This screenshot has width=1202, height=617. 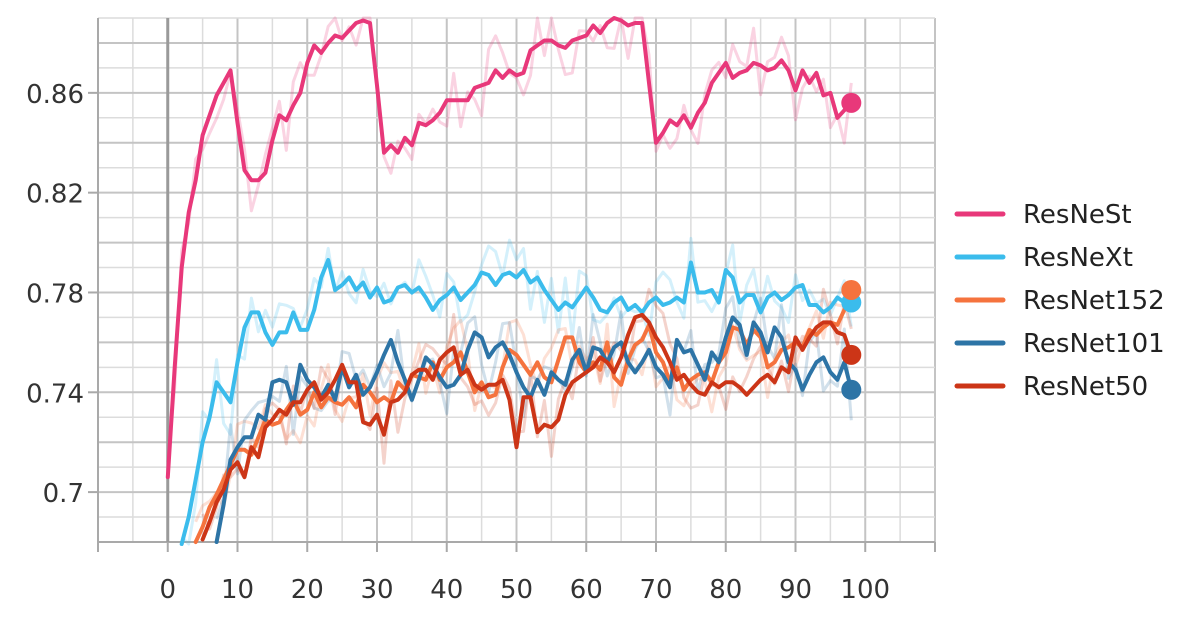 What do you see at coordinates (1077, 215) in the screenshot?
I see `legend-label: ResNeSt` at bounding box center [1077, 215].